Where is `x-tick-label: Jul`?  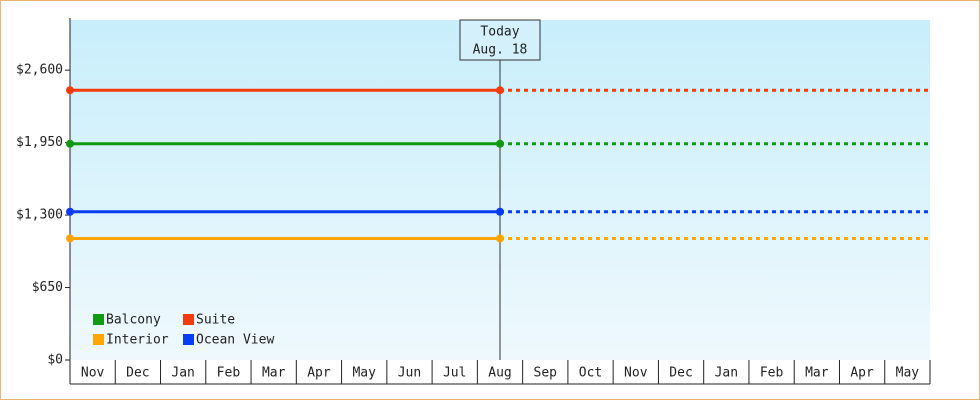
x-tick-label: Jul is located at coordinates (454, 373).